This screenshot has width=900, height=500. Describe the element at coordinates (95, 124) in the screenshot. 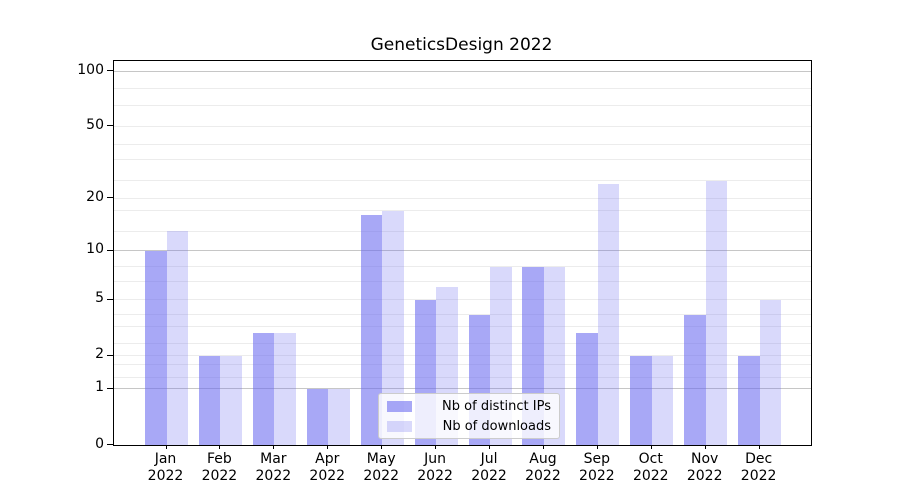

I see `y-tick-label: 50` at that location.